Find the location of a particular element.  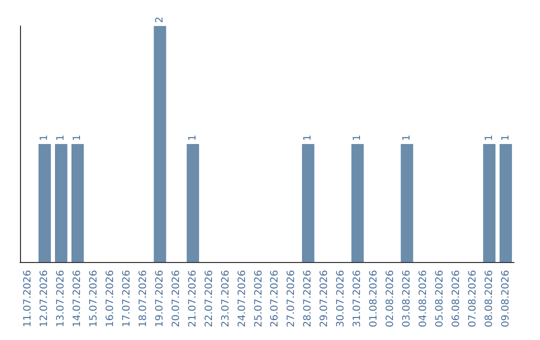

x-tick-label: 26.07.2026 is located at coordinates (275, 299).